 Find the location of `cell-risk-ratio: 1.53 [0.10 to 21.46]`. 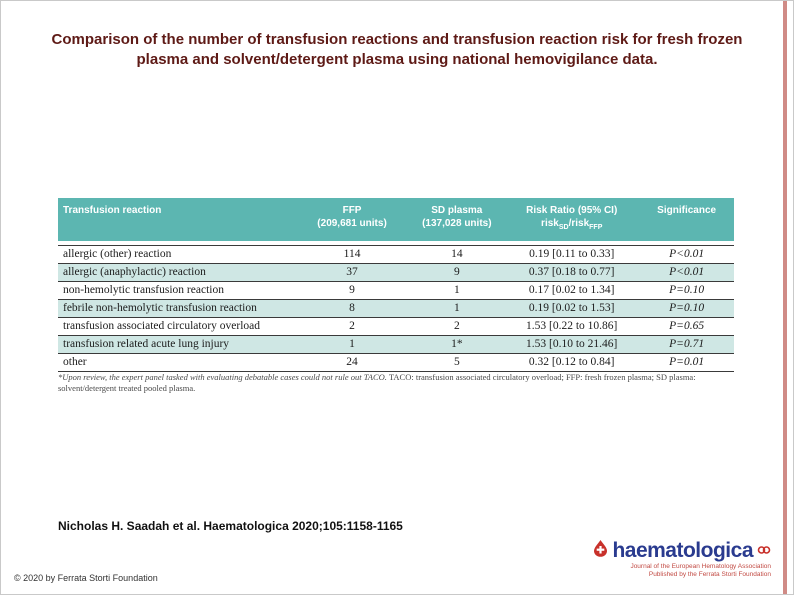

cell-risk-ratio: 1.53 [0.10 to 21.46] is located at coordinates (572, 344).